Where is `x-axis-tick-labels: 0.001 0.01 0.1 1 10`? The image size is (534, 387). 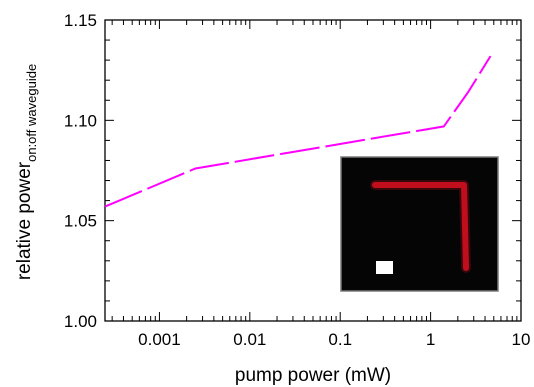
x-axis-tick-labels: 0.001 0.01 0.1 1 10 is located at coordinates (334, 339).